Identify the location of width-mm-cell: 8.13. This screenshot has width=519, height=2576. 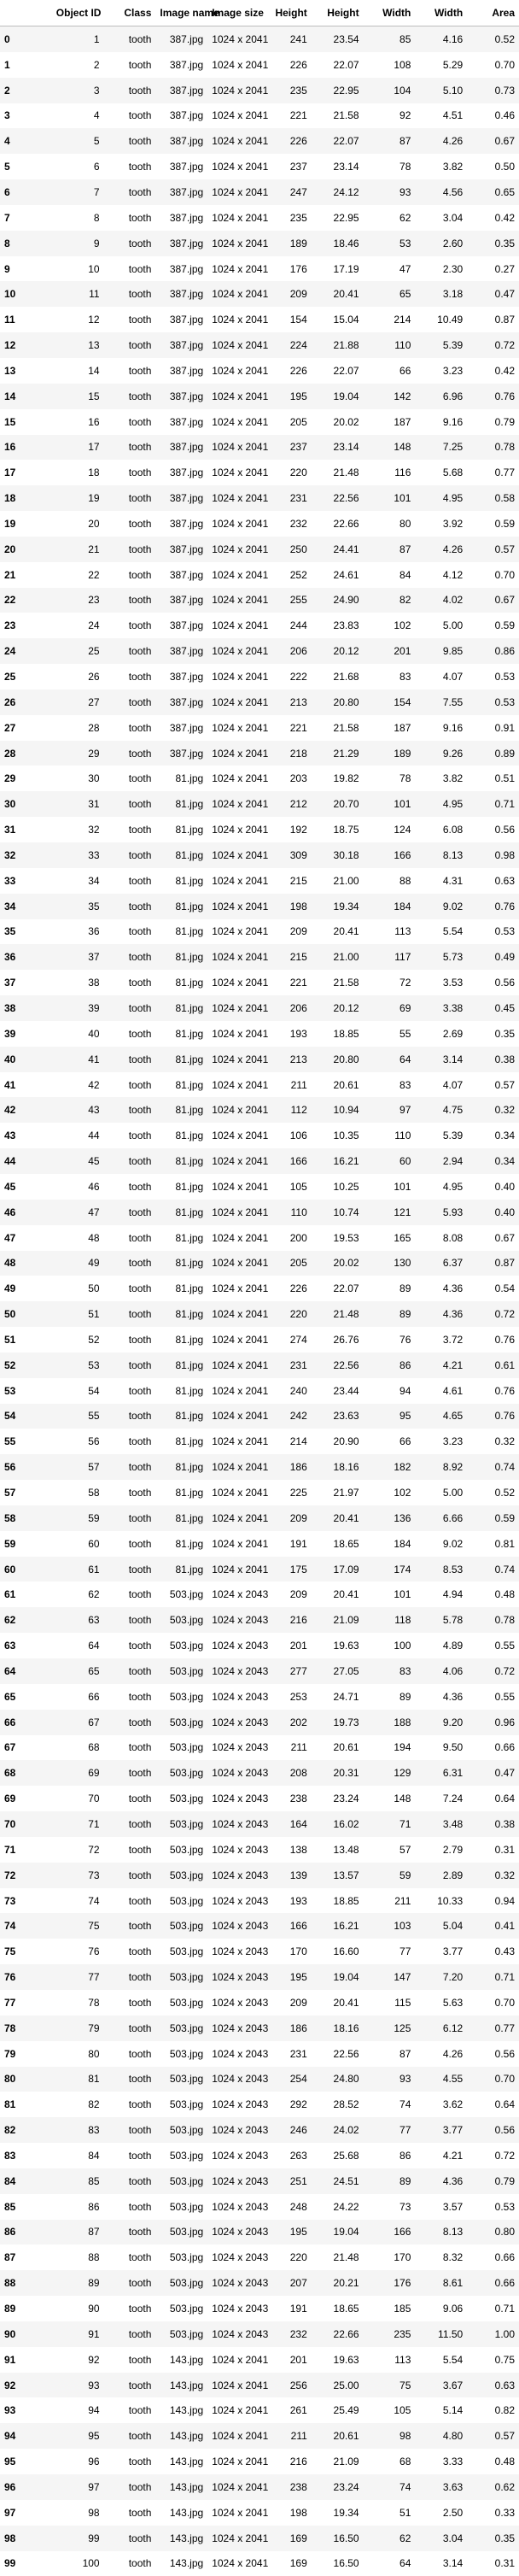
(441, 855).